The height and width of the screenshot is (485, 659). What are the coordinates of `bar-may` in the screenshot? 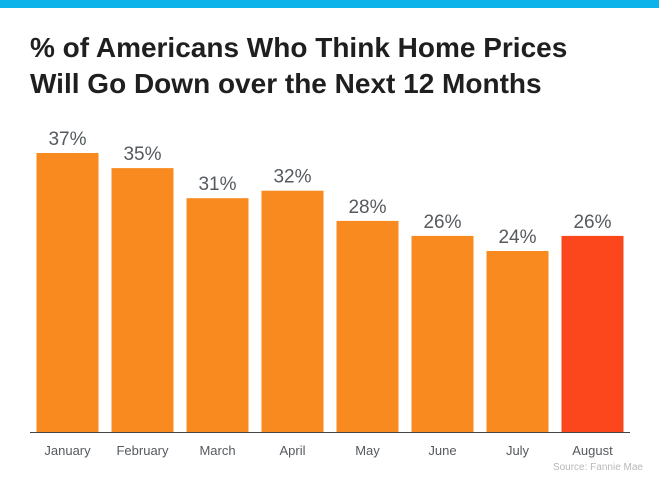 It's located at (367, 326).